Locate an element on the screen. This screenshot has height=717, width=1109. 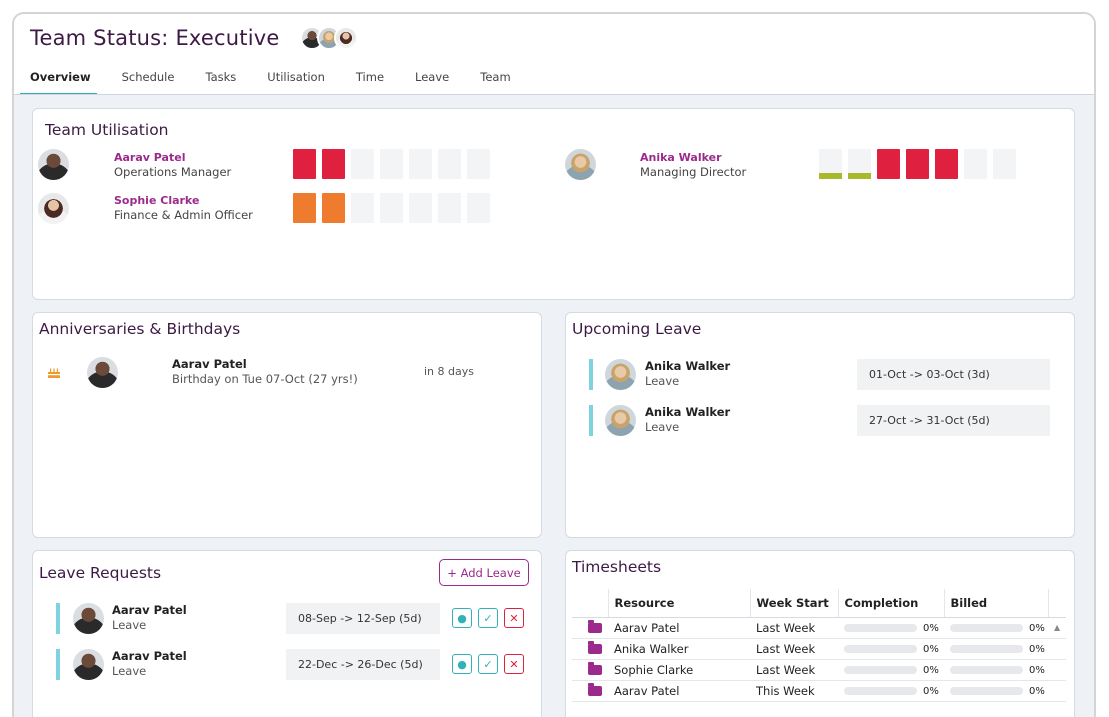
completion-value: 0% is located at coordinates (931, 628).